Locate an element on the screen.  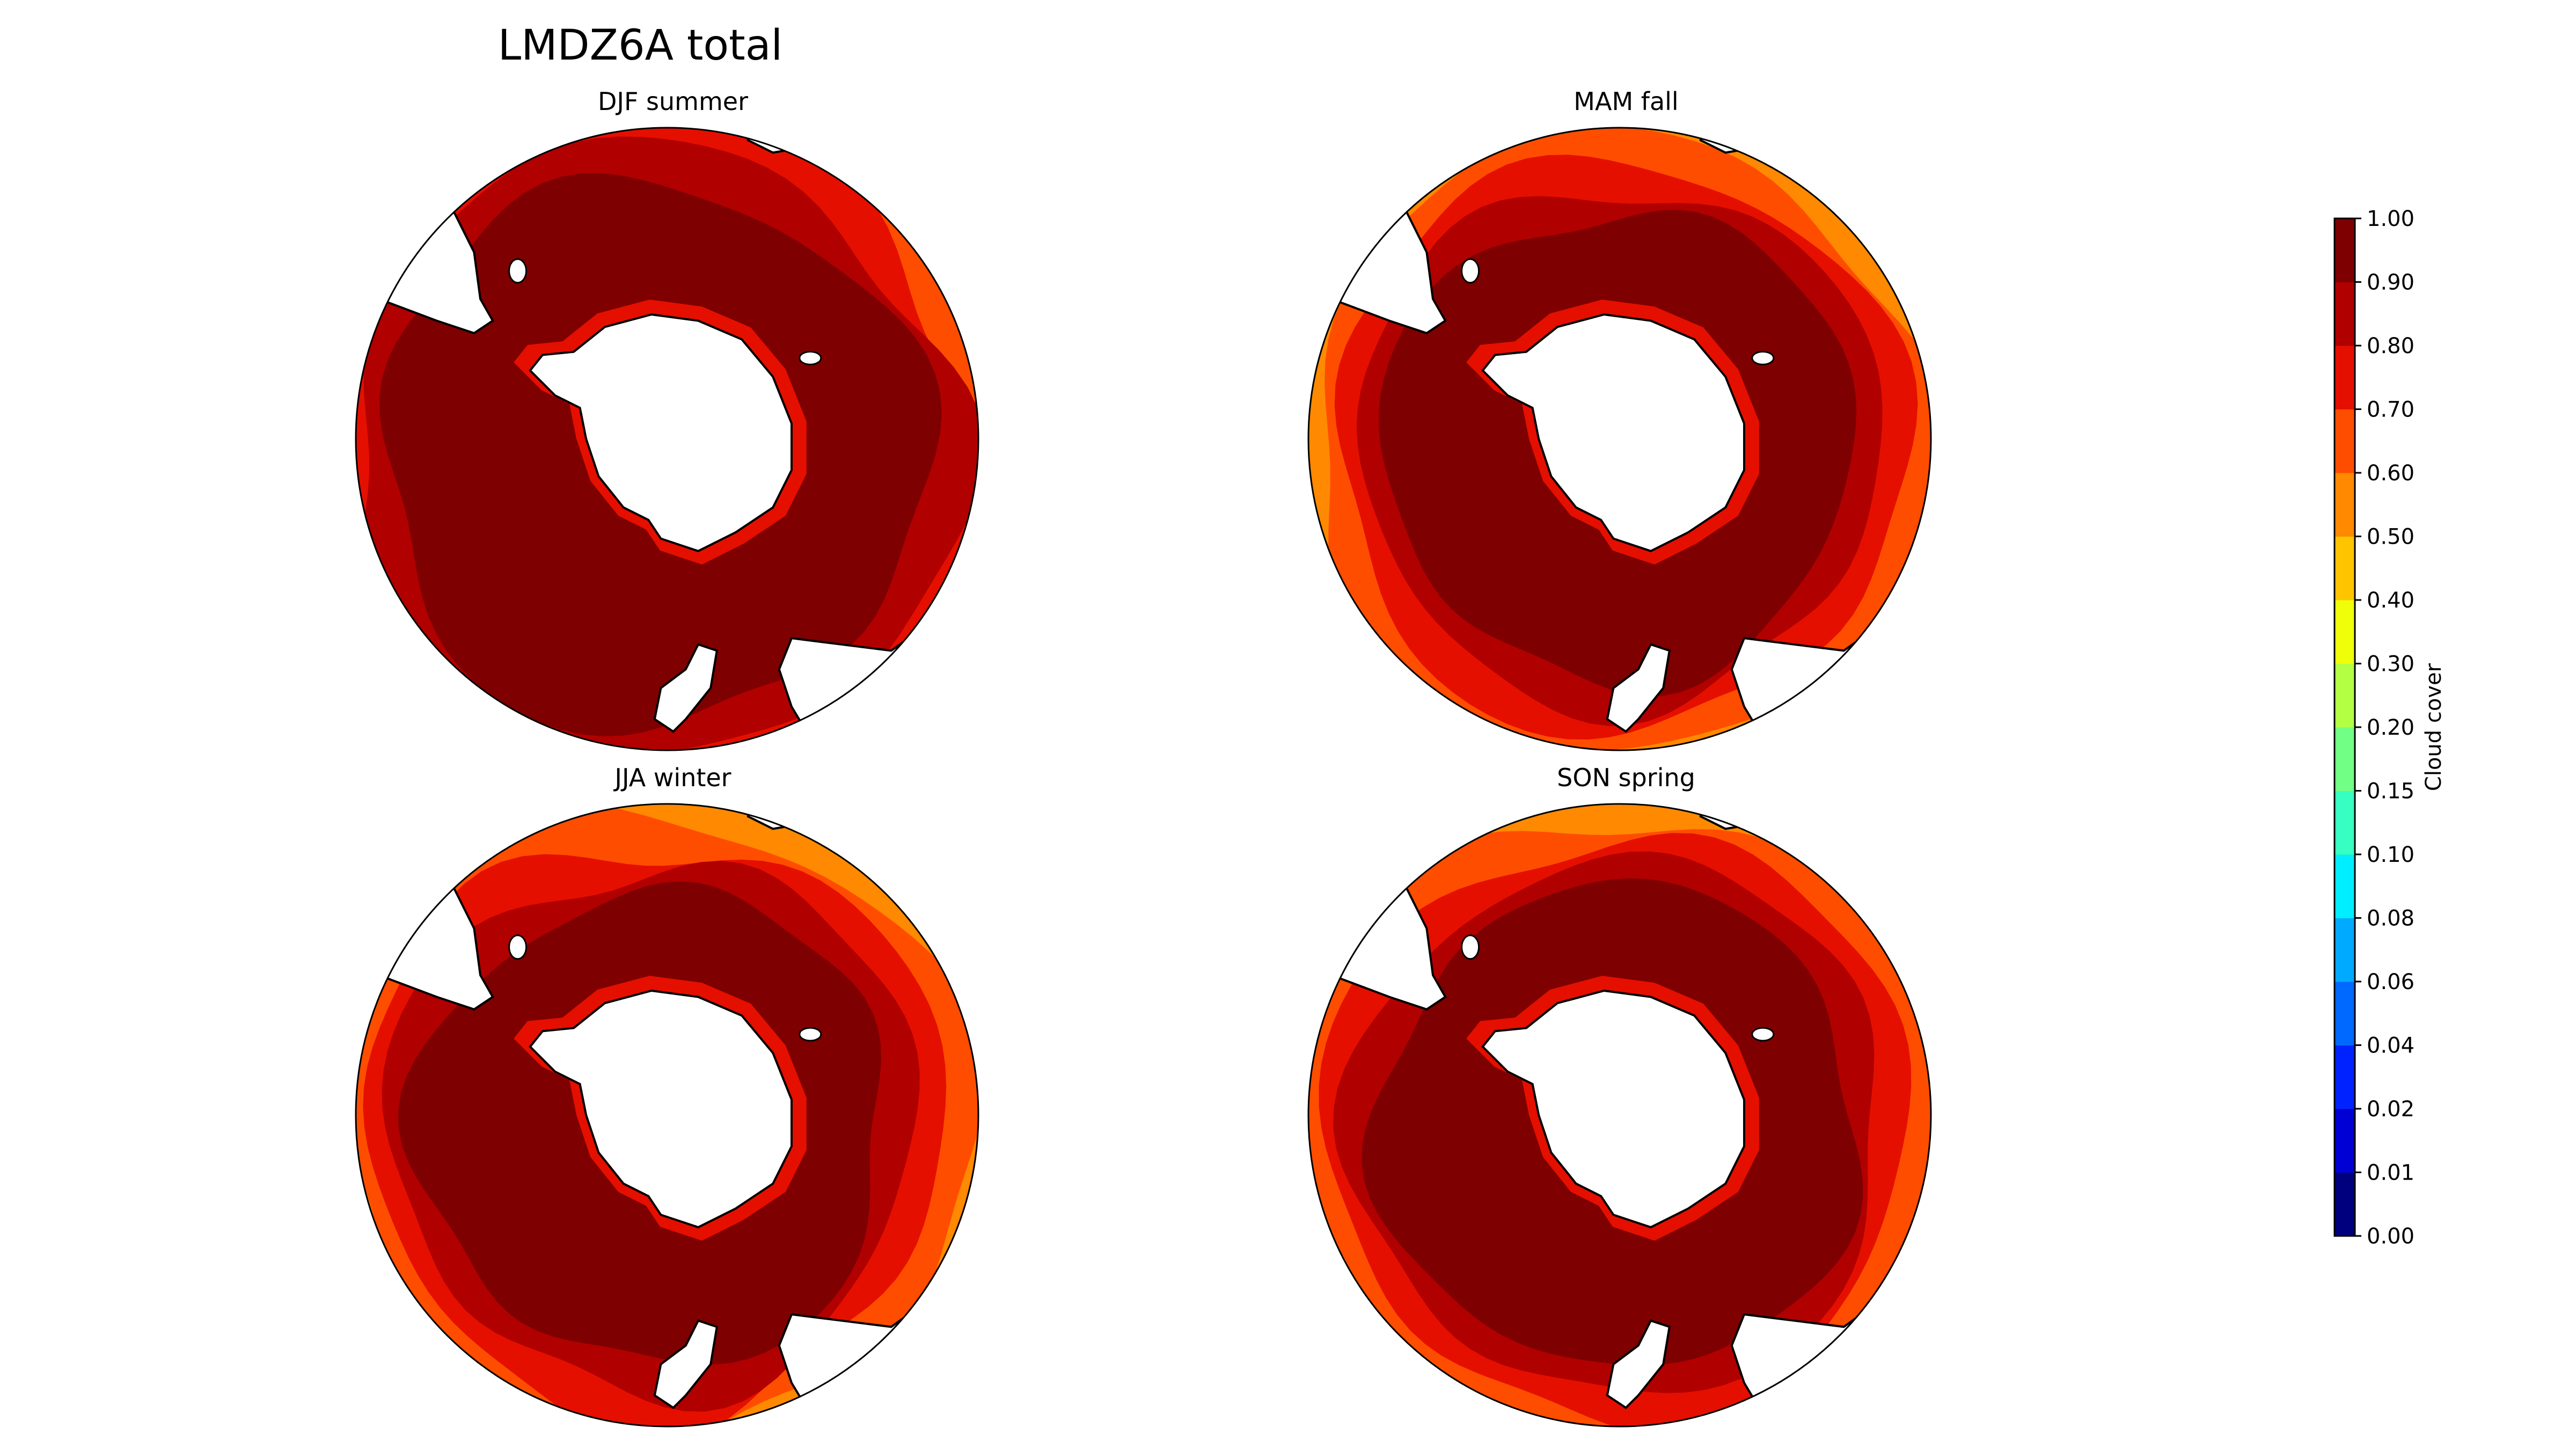
colorbar-tick-label: 0.10 is located at coordinates (2390, 855).